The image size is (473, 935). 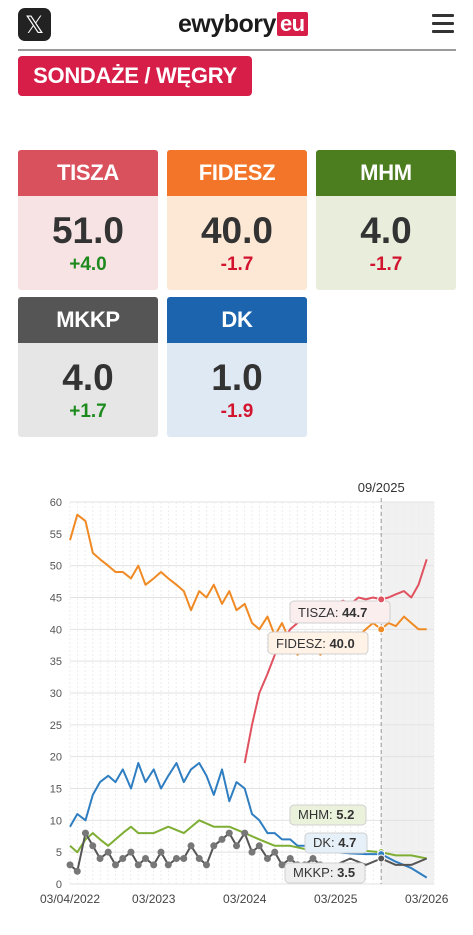 What do you see at coordinates (56, 599) in the screenshot?
I see `y-tick-label: 45` at bounding box center [56, 599].